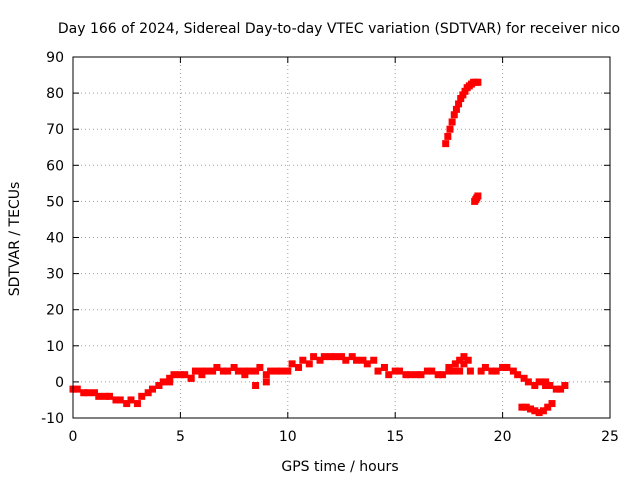 This screenshot has width=640, height=480. I want to click on y-axis-label: SDTVAR / TECUs, so click(15, 239).